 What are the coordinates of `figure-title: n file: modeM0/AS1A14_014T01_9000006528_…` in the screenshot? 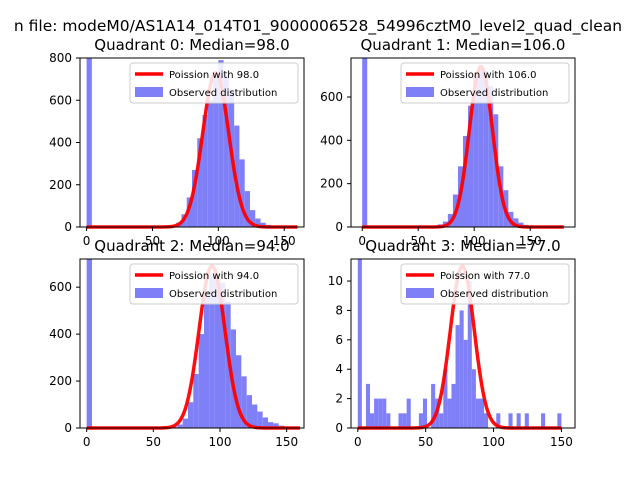 It's located at (318, 26).